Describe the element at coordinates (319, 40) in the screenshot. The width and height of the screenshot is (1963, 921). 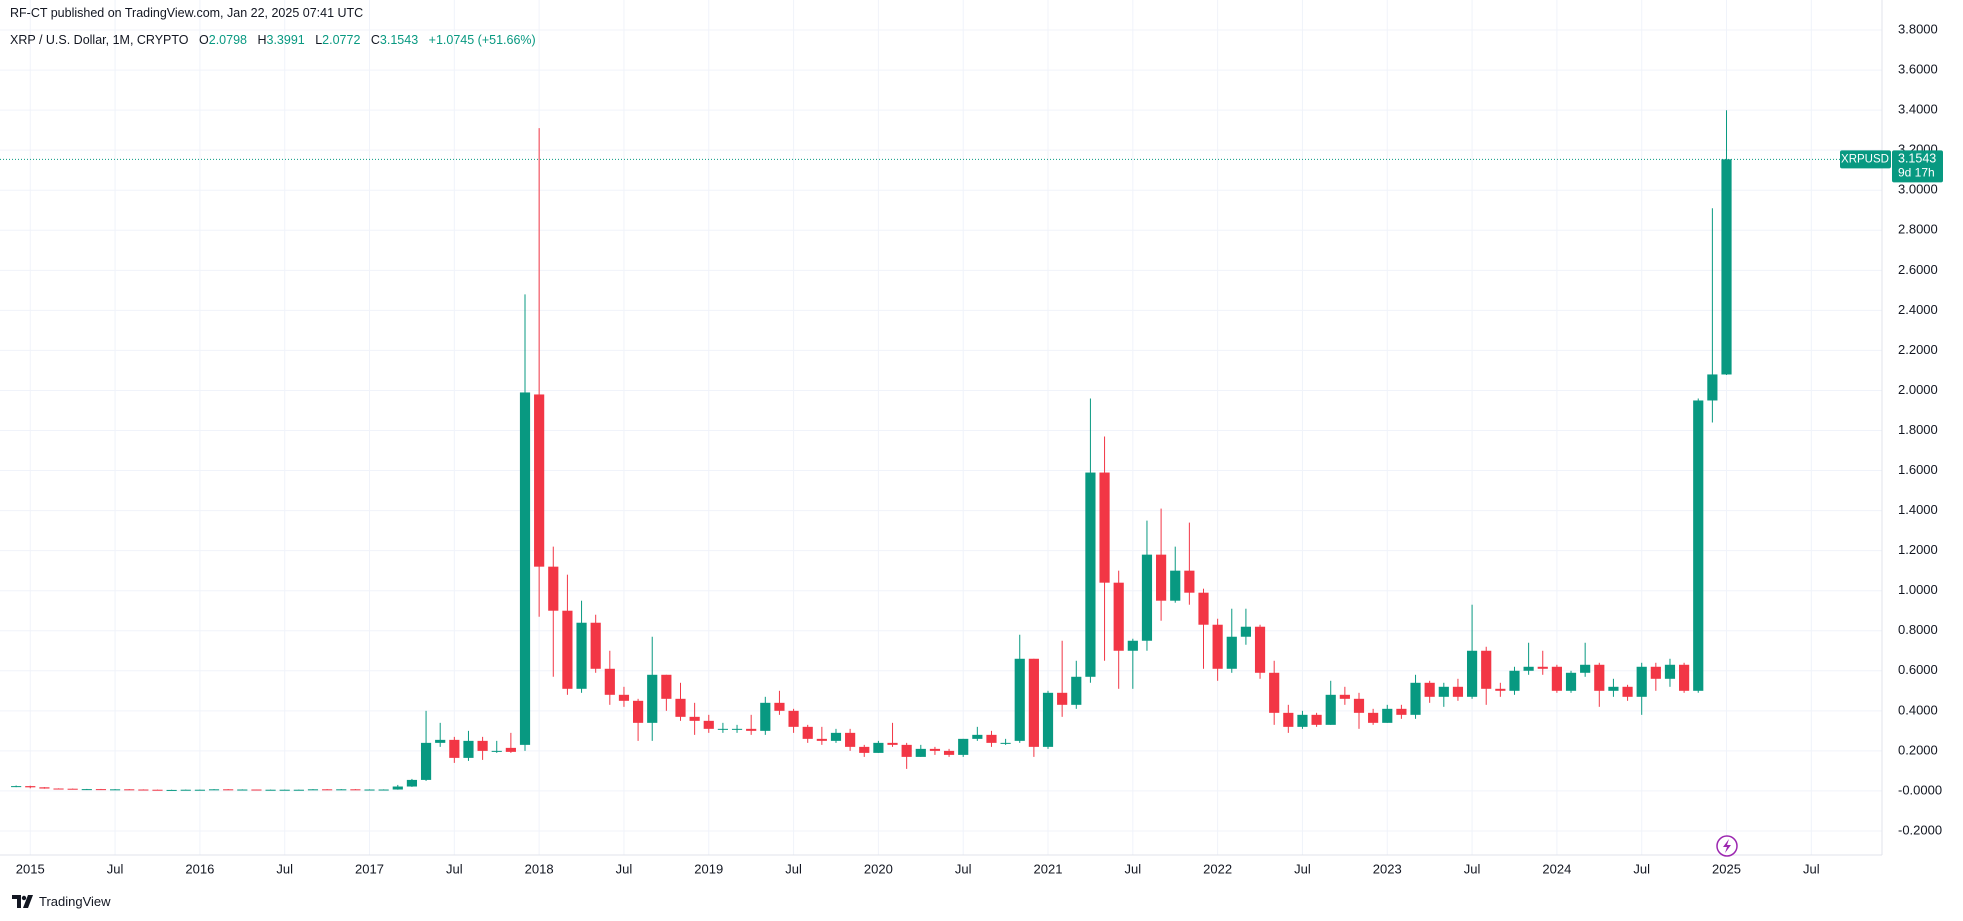
I see `ohlc-label: L` at that location.